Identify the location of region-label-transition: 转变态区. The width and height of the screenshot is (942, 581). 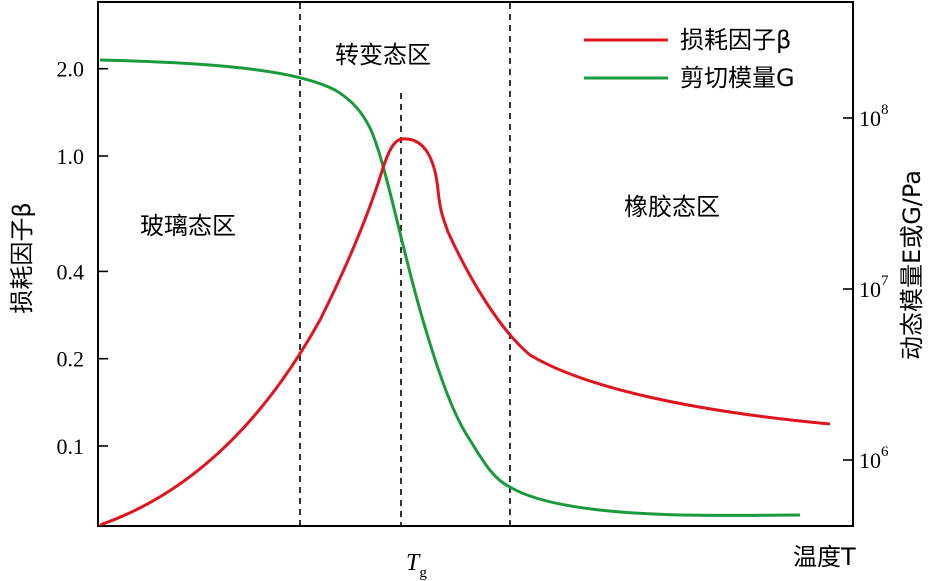
(383, 55).